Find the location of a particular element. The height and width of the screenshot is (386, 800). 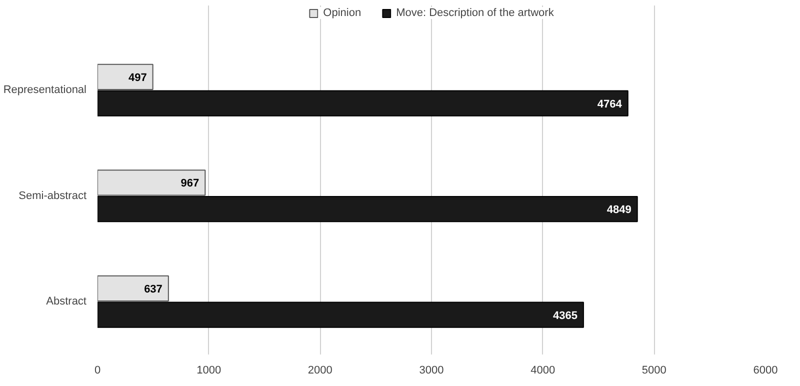

y-tick-label: Representational is located at coordinates (45, 90).